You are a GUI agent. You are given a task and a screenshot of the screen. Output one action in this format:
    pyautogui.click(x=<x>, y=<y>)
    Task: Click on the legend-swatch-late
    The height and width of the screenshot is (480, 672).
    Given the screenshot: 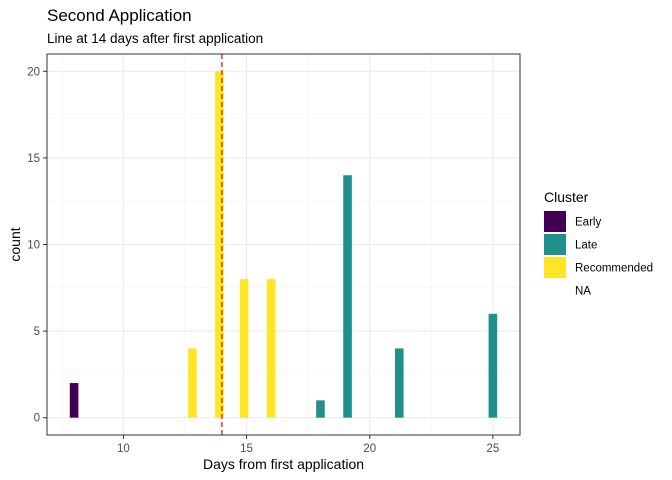 What is the action you would take?
    pyautogui.click(x=555, y=244)
    